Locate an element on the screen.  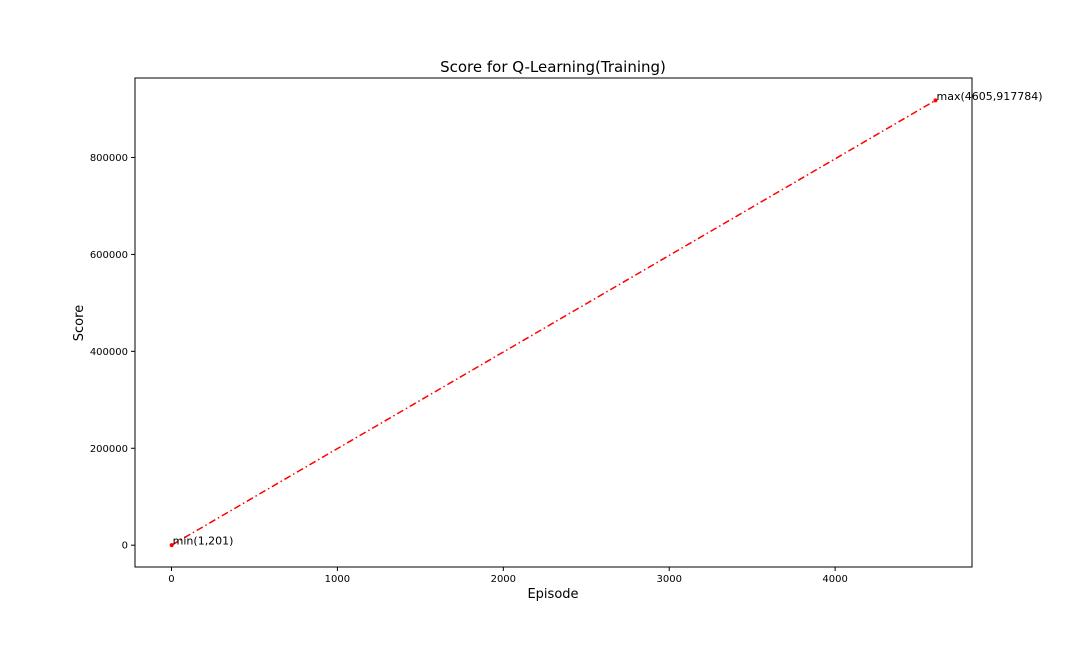
point-annotation: max(4605,917784) is located at coordinates (990, 96).